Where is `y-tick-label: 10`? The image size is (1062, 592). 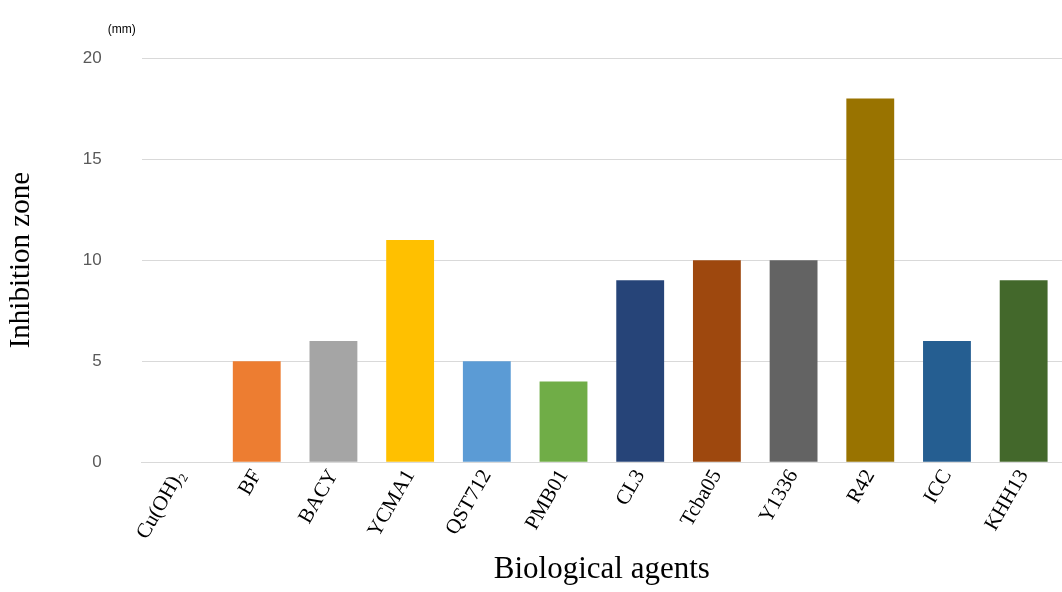 y-tick-label: 10 is located at coordinates (92, 259).